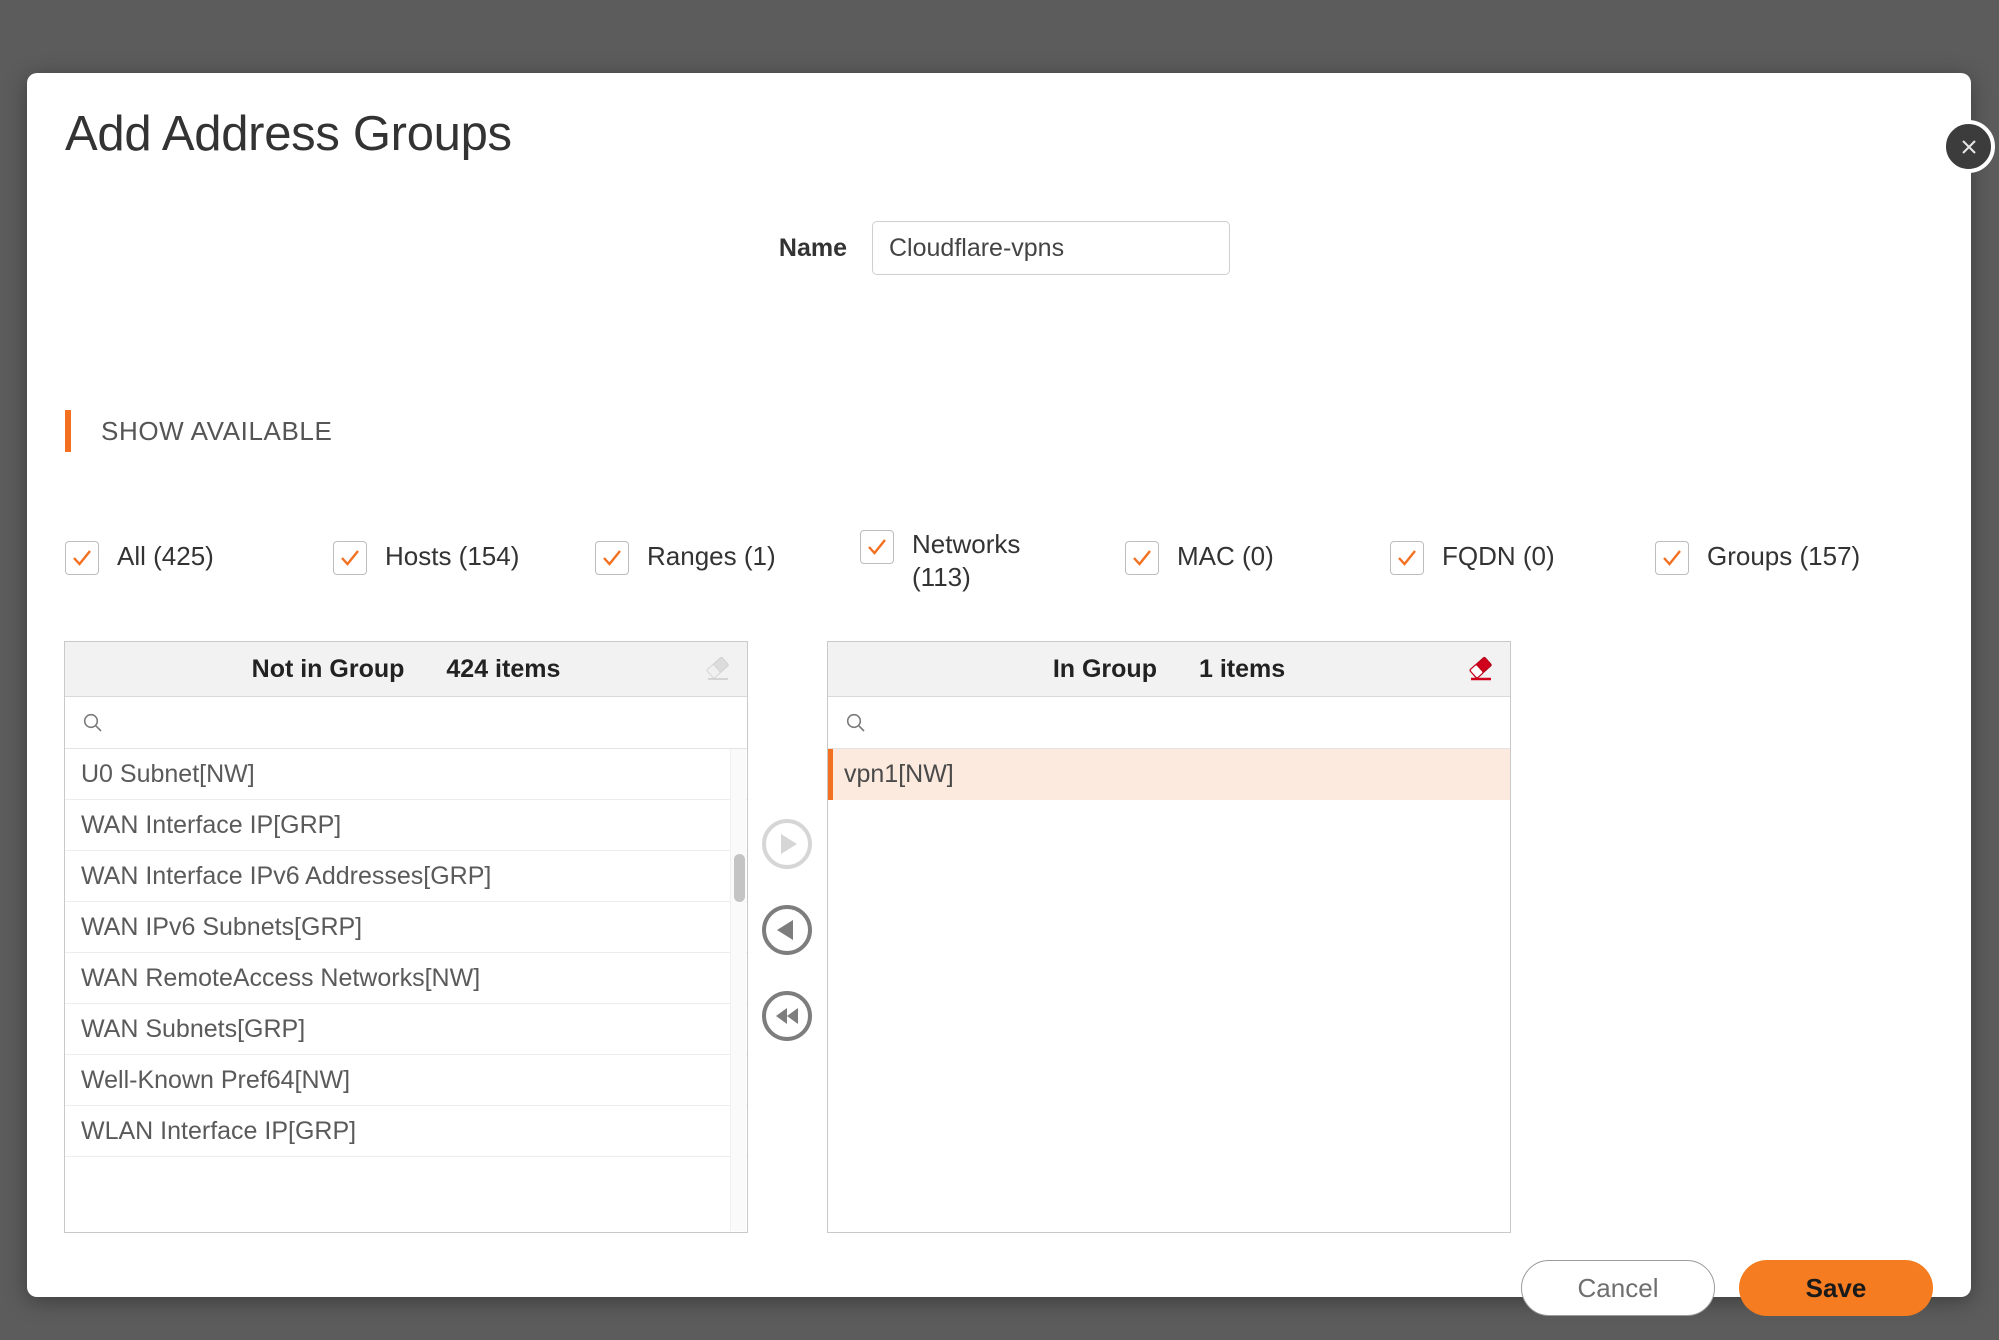 This screenshot has width=1999, height=1340. I want to click on filter-checkbox-row: All (425) Hosts (154) Ranges (1), so click(1000, 568).